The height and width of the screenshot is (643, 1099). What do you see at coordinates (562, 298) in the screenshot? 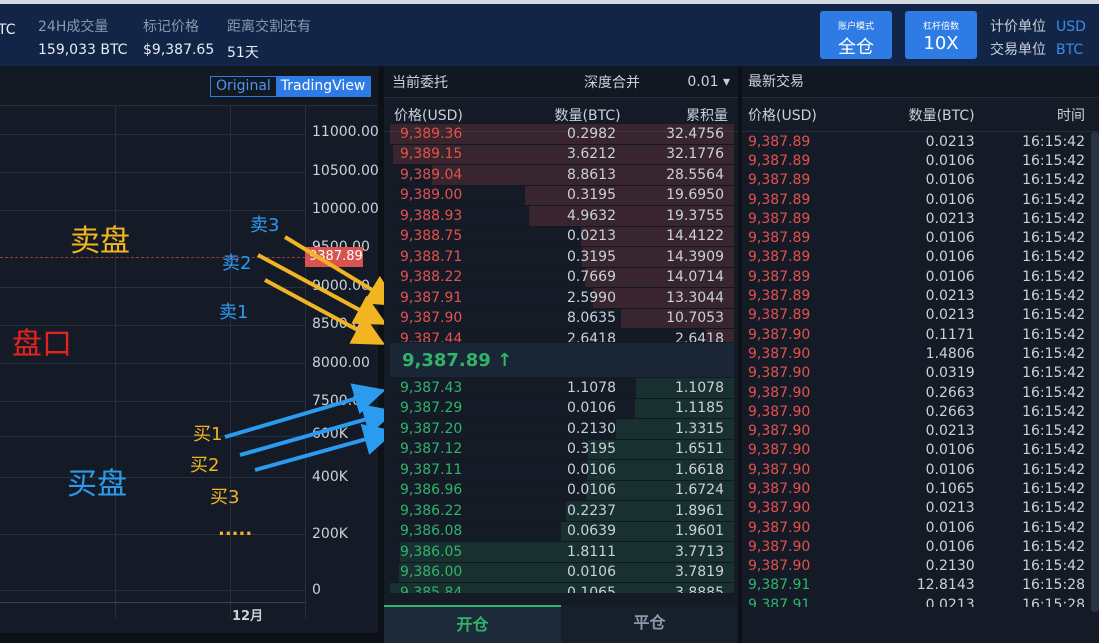
I see `ask-row: 9,387.91 2.5990 13.3044` at bounding box center [562, 298].